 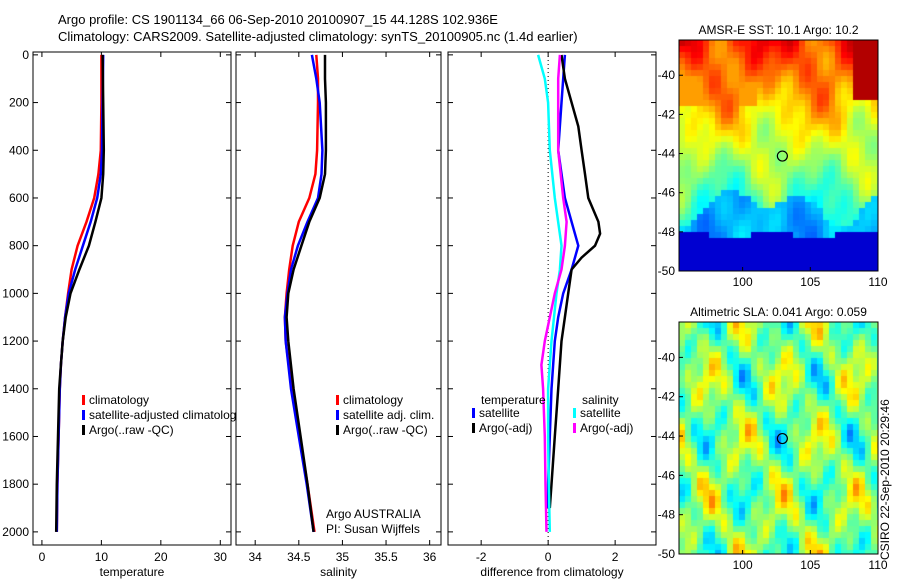 What do you see at coordinates (600, 400) in the screenshot?
I see `legend-title: salinity` at bounding box center [600, 400].